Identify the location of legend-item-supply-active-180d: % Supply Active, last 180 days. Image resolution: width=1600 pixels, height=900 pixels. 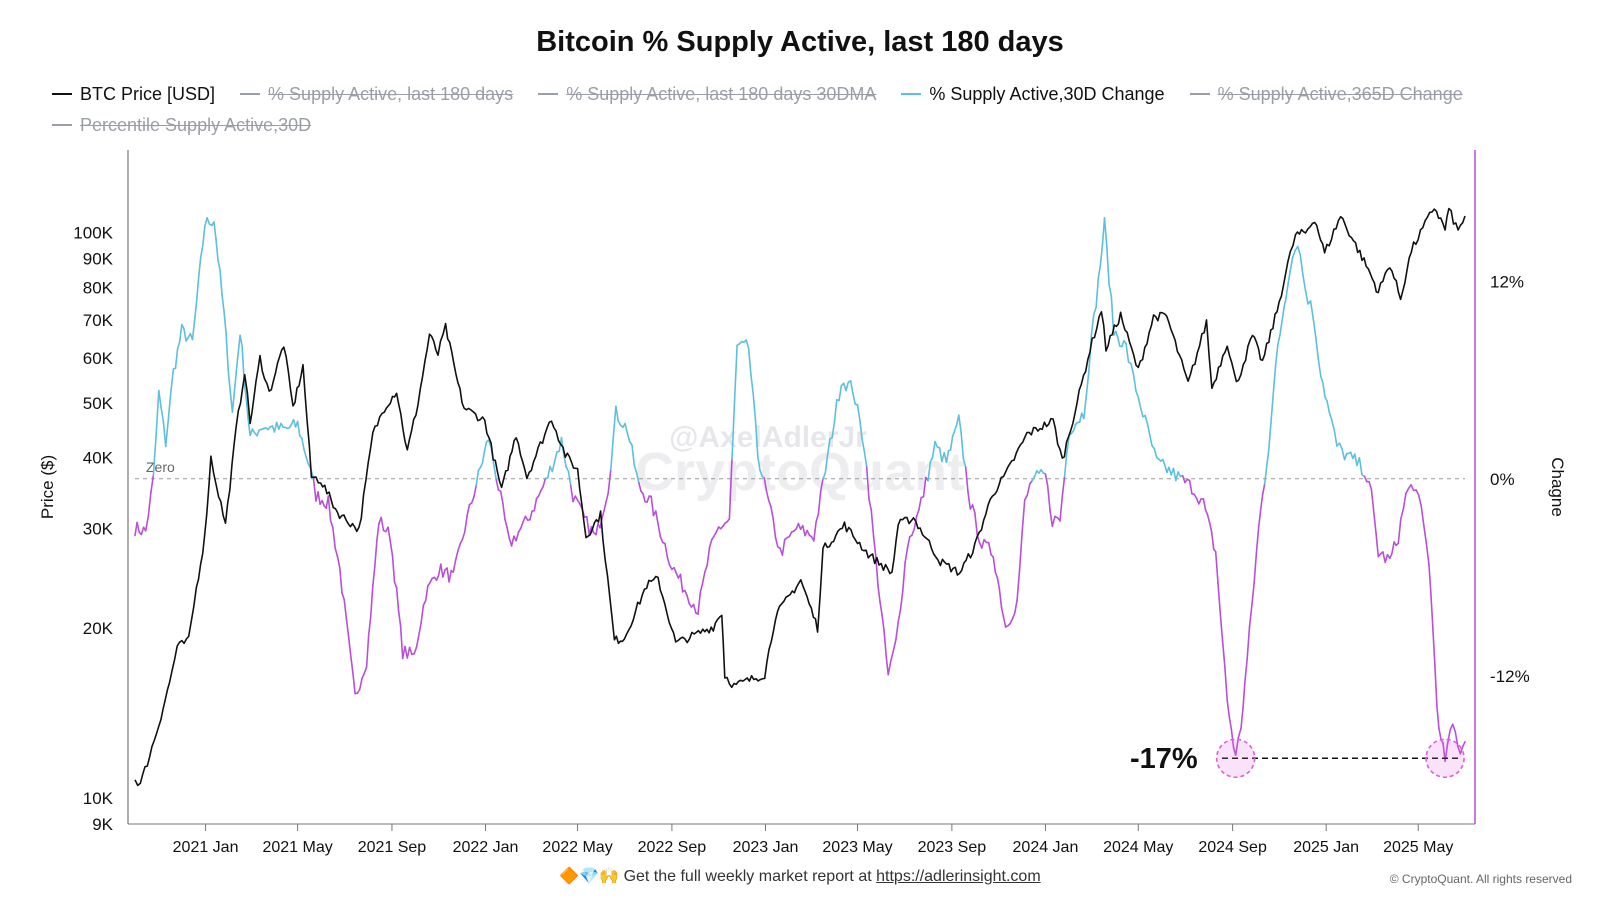
(376, 94).